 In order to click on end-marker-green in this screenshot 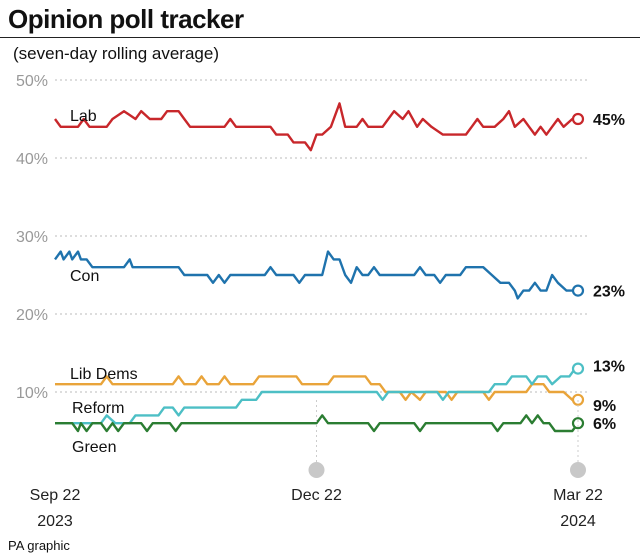, I will do `click(578, 423)`.